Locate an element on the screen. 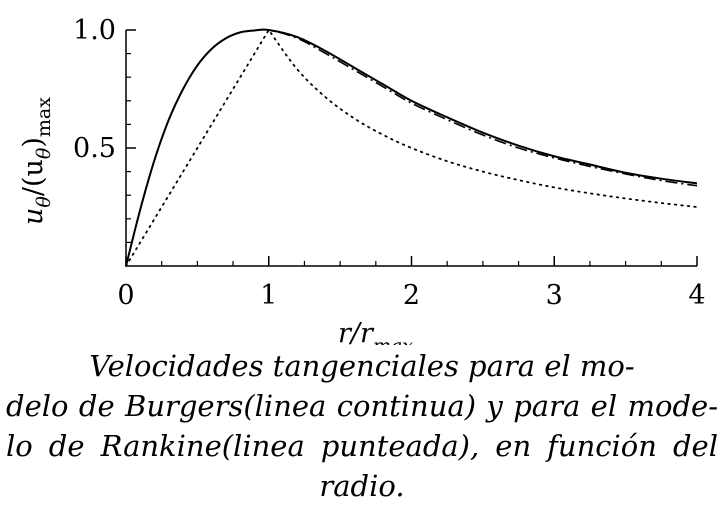 Image resolution: width=728 pixels, height=519 pixels. y-axis-label: uθ/(uθ)max is located at coordinates (36, 161).